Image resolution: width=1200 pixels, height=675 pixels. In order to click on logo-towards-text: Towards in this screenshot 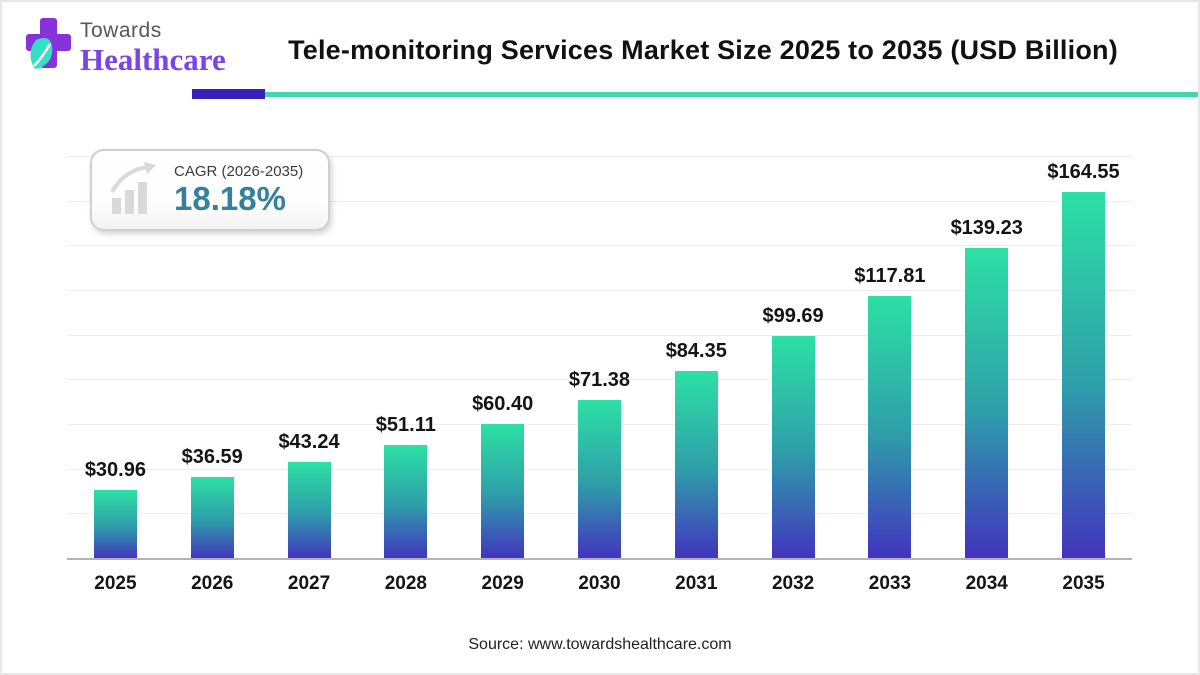, I will do `click(121, 30)`.